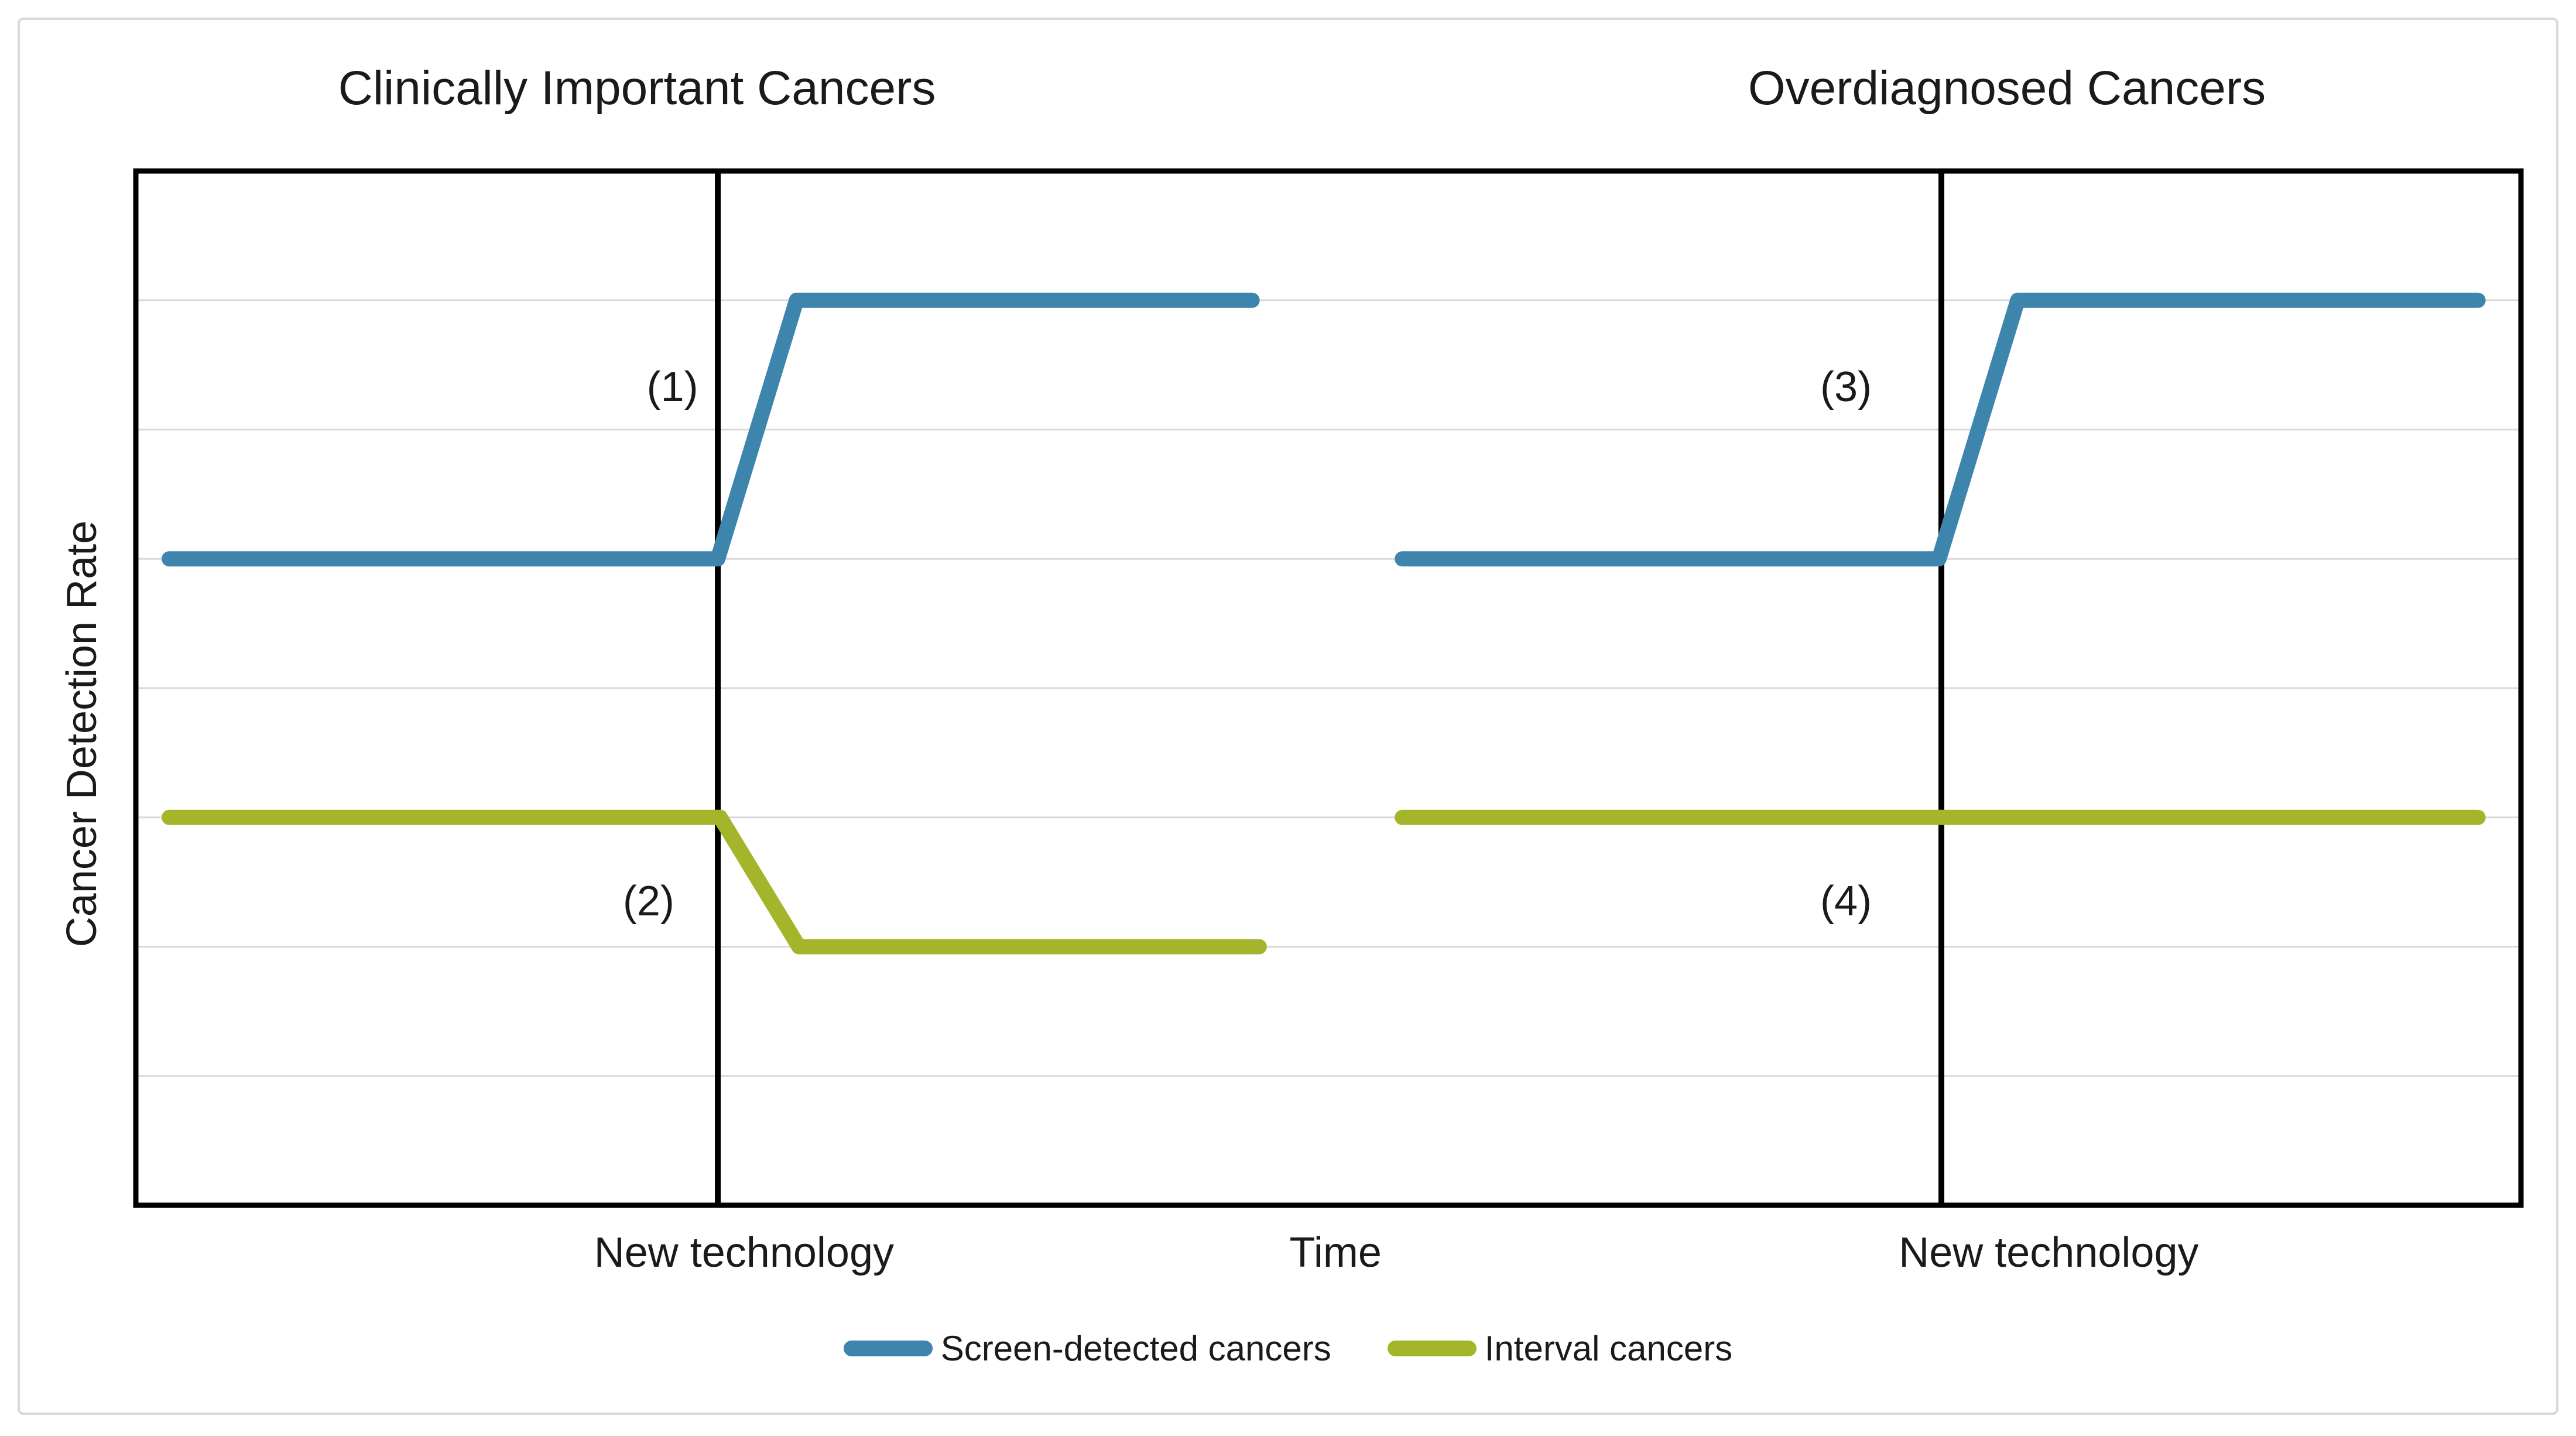 This screenshot has width=2576, height=1436. What do you see at coordinates (82, 734) in the screenshot?
I see `y-axis-title: Cancer Detection Rate` at bounding box center [82, 734].